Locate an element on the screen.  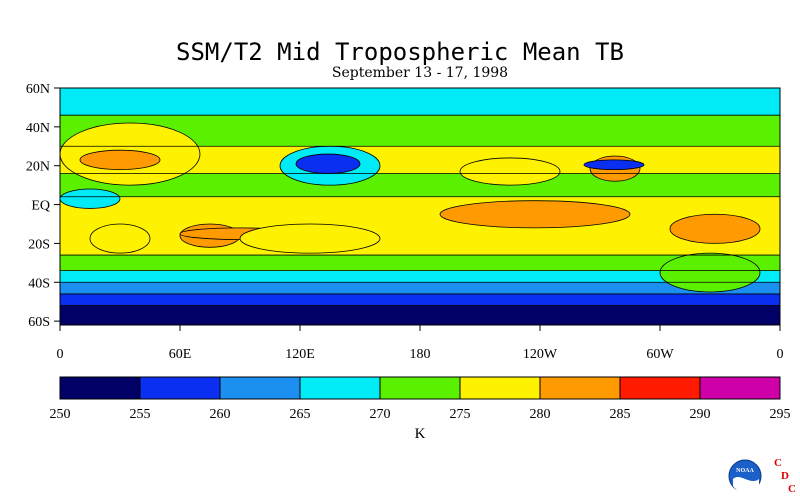
chart-subtitle: September 13 - 17, 1998 is located at coordinates (420, 73).